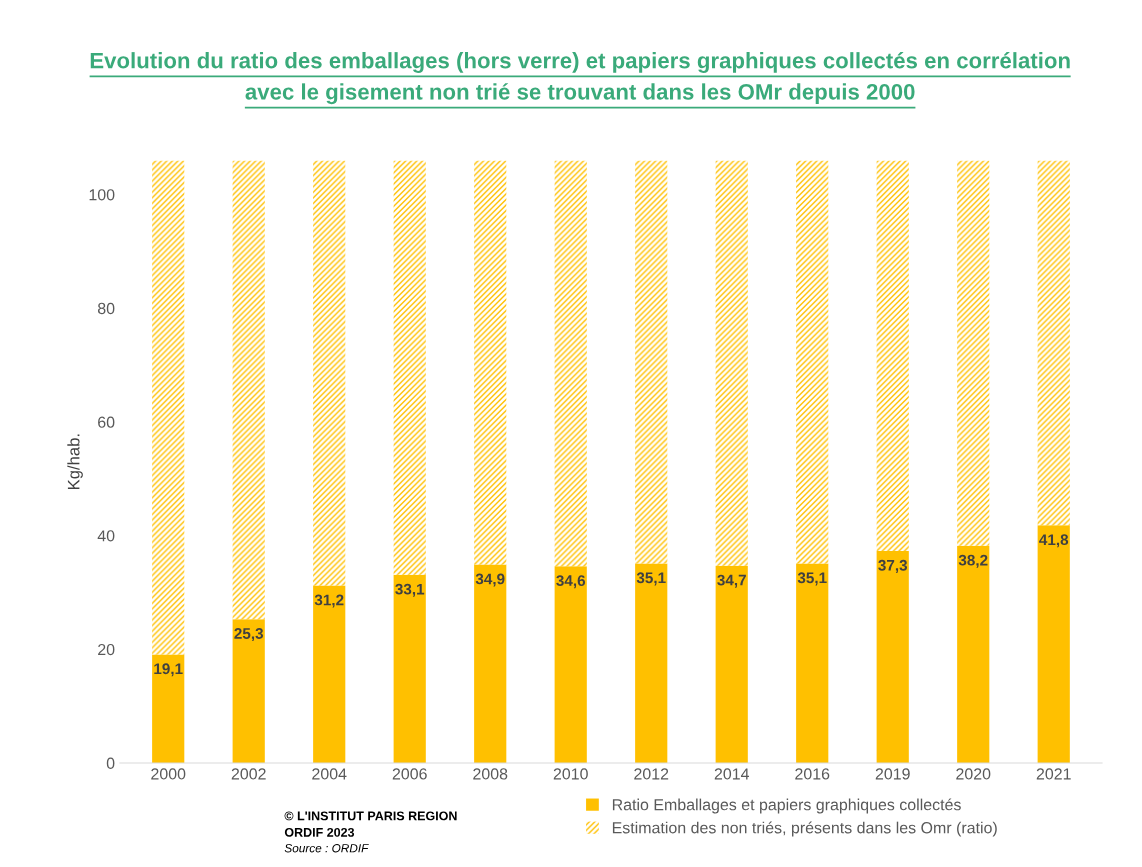 The height and width of the screenshot is (867, 1142). I want to click on data-label: 33,1, so click(410, 590).